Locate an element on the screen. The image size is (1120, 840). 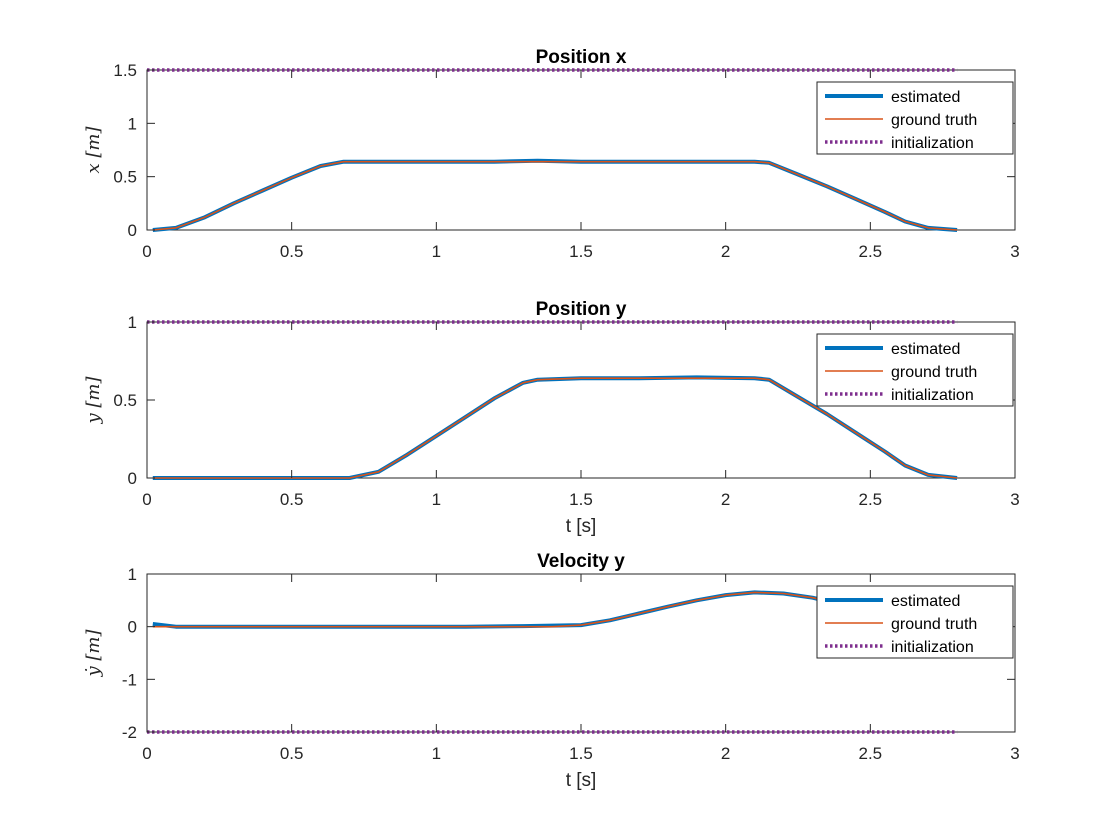
y-tick-label: 1.5 is located at coordinates (125, 70).